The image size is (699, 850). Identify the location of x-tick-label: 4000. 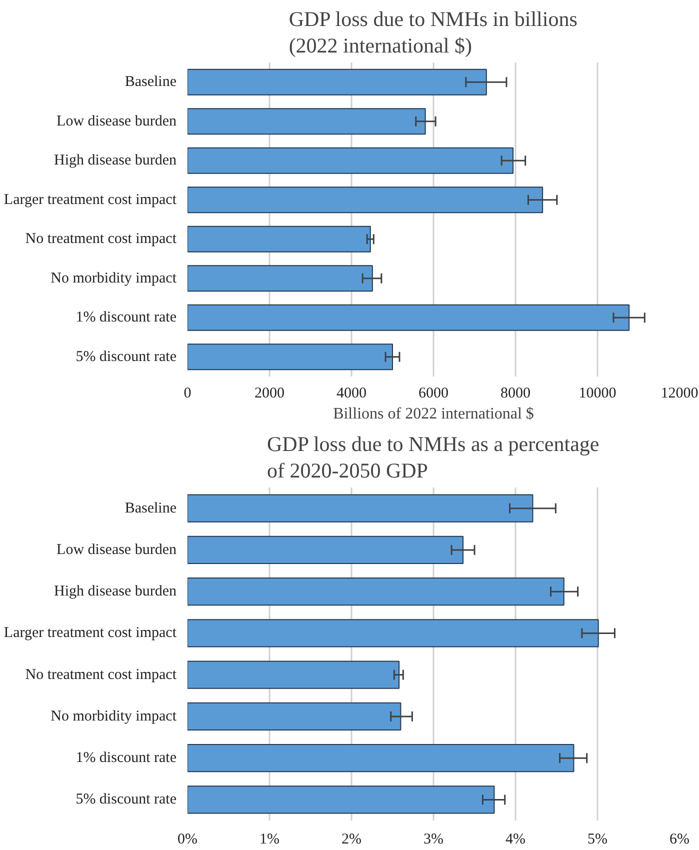
(351, 394).